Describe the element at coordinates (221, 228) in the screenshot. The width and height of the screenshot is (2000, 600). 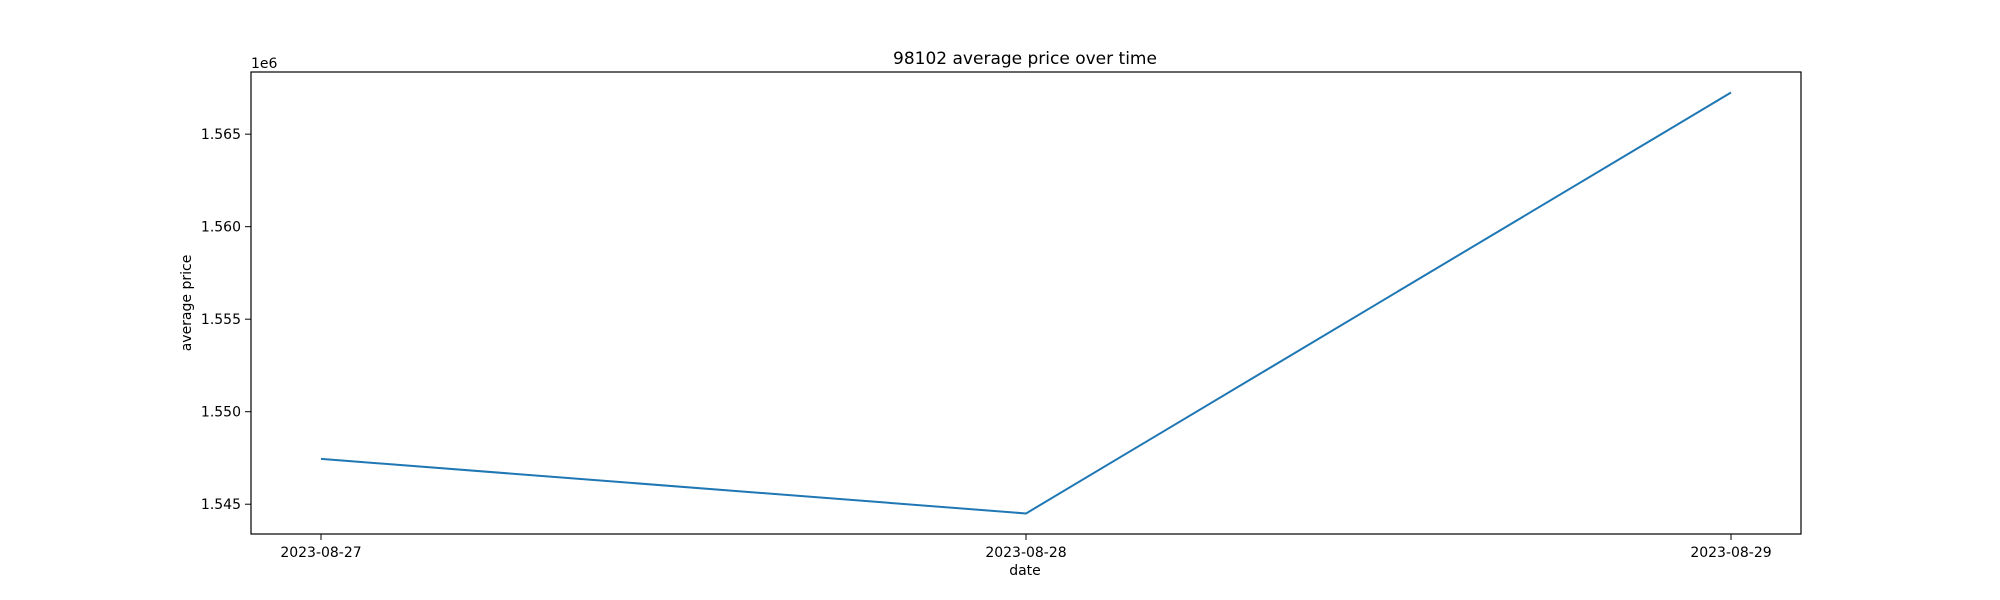
I see `y-tick-label: 1.560` at that location.